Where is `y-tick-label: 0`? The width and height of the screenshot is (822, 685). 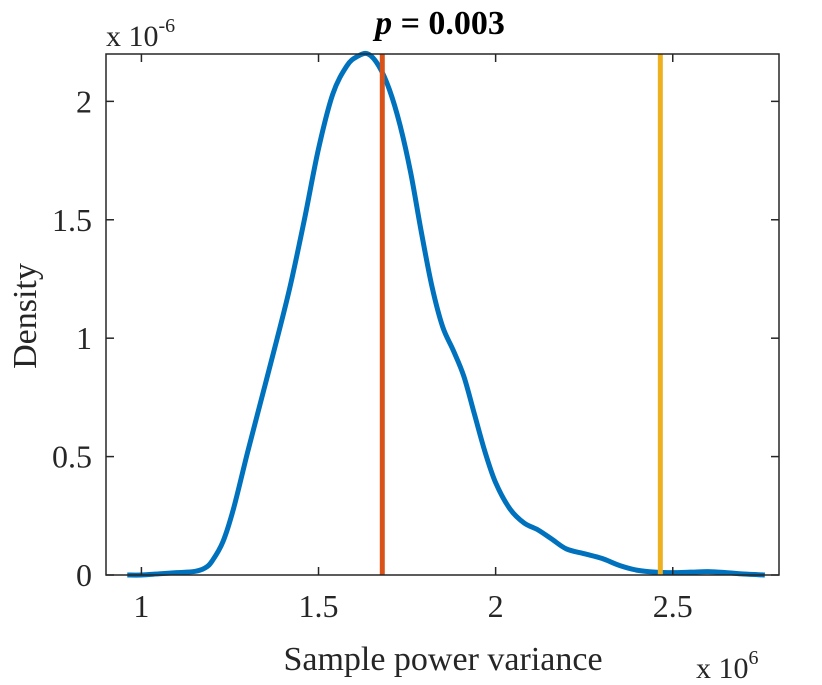
y-tick-label: 0 is located at coordinates (84, 575).